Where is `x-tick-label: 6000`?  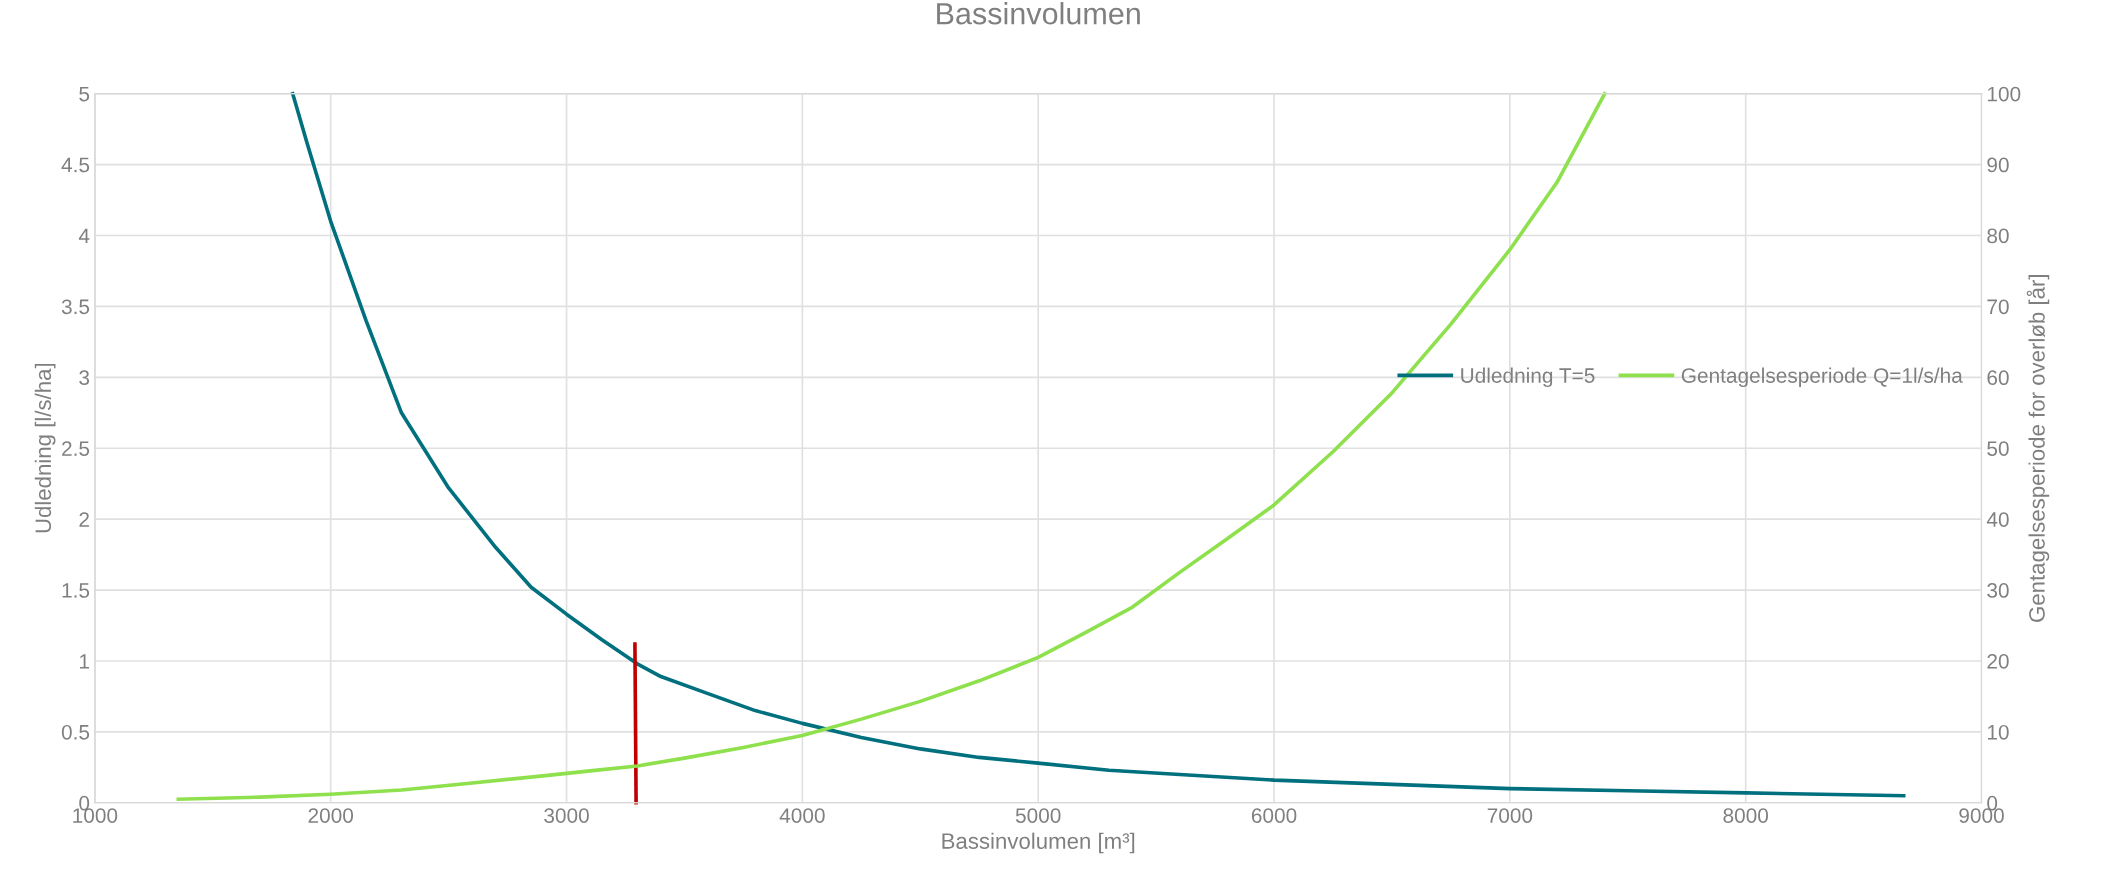 x-tick-label: 6000 is located at coordinates (1274, 815).